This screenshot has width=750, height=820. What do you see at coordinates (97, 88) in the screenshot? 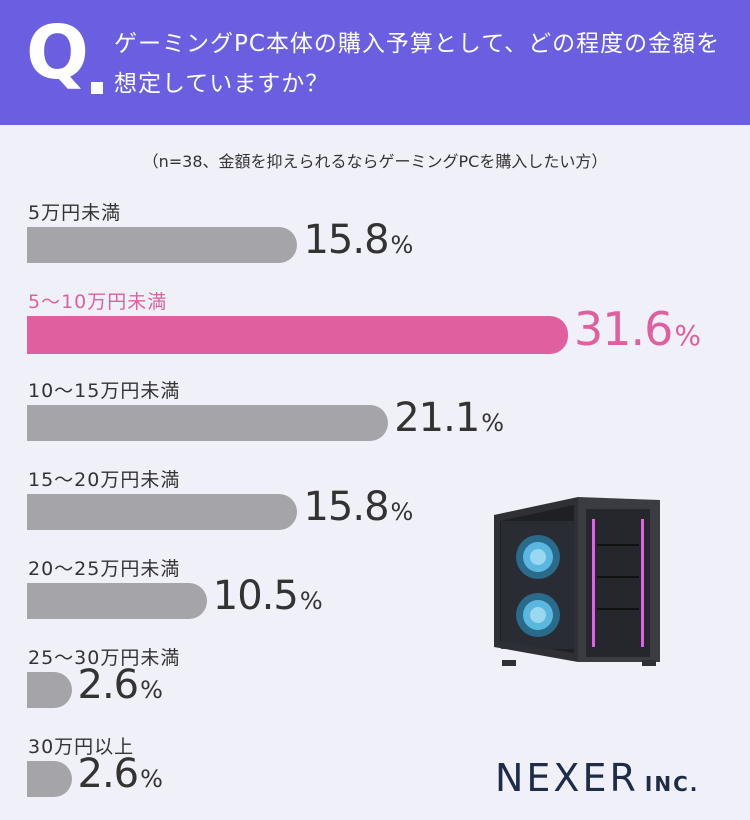
I see `q-dot` at bounding box center [97, 88].